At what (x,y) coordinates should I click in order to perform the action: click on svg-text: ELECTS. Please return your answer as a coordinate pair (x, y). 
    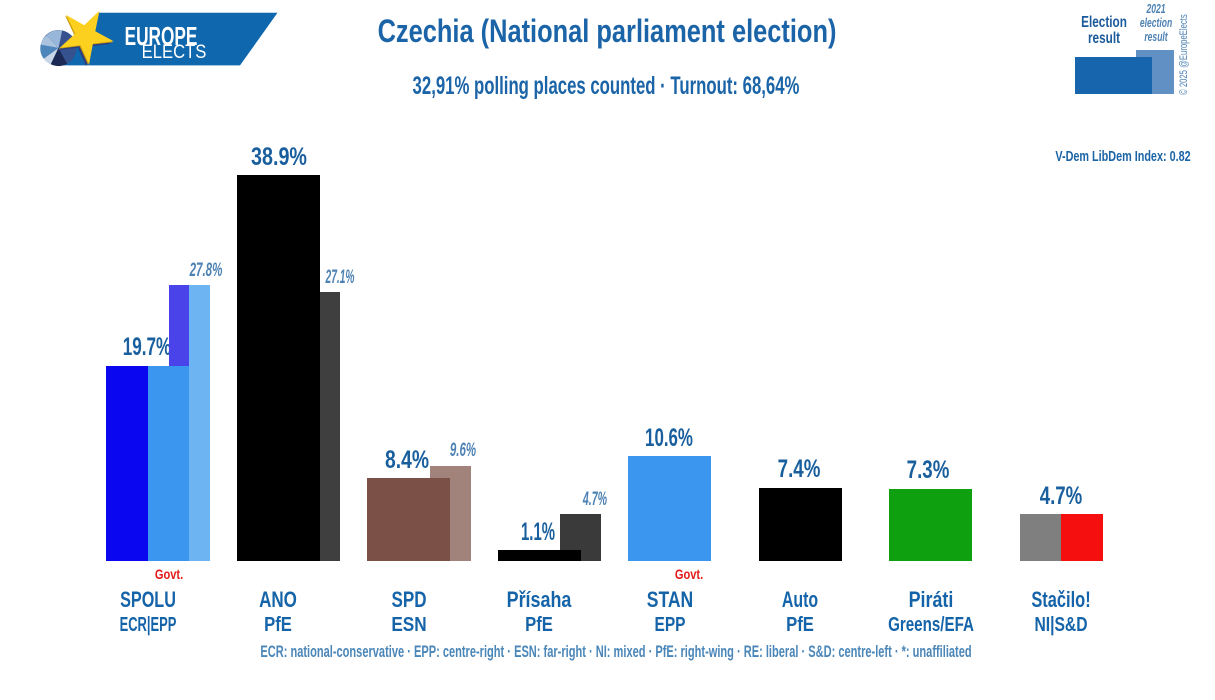
    Looking at the image, I should click on (174, 51).